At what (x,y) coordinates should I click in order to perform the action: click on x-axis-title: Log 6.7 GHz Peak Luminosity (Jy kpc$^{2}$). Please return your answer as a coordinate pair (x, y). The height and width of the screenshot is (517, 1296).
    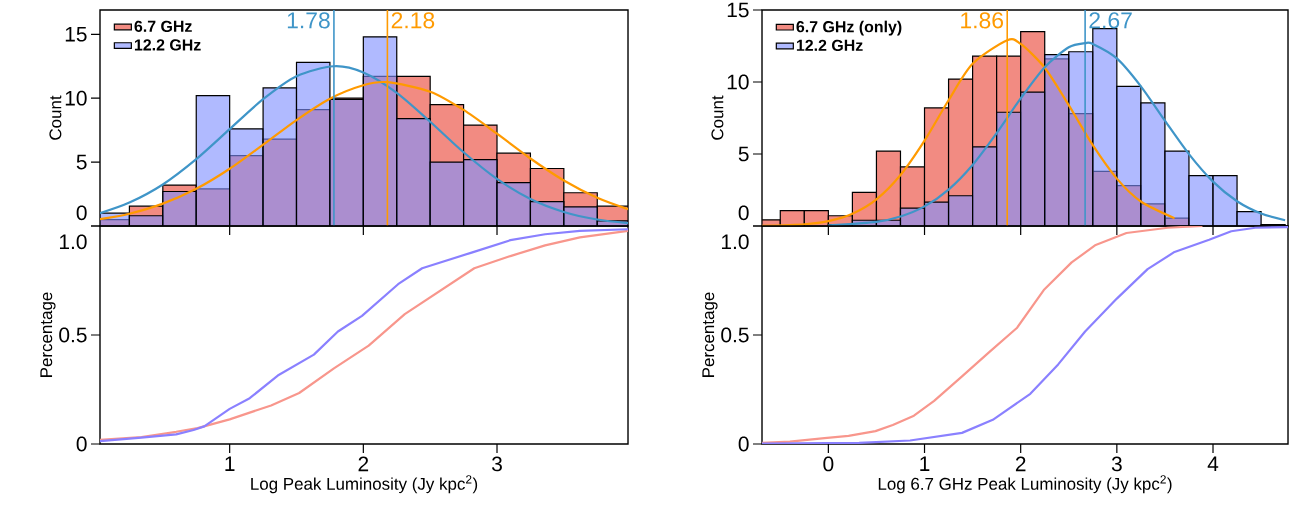
    Looking at the image, I should click on (1025, 484).